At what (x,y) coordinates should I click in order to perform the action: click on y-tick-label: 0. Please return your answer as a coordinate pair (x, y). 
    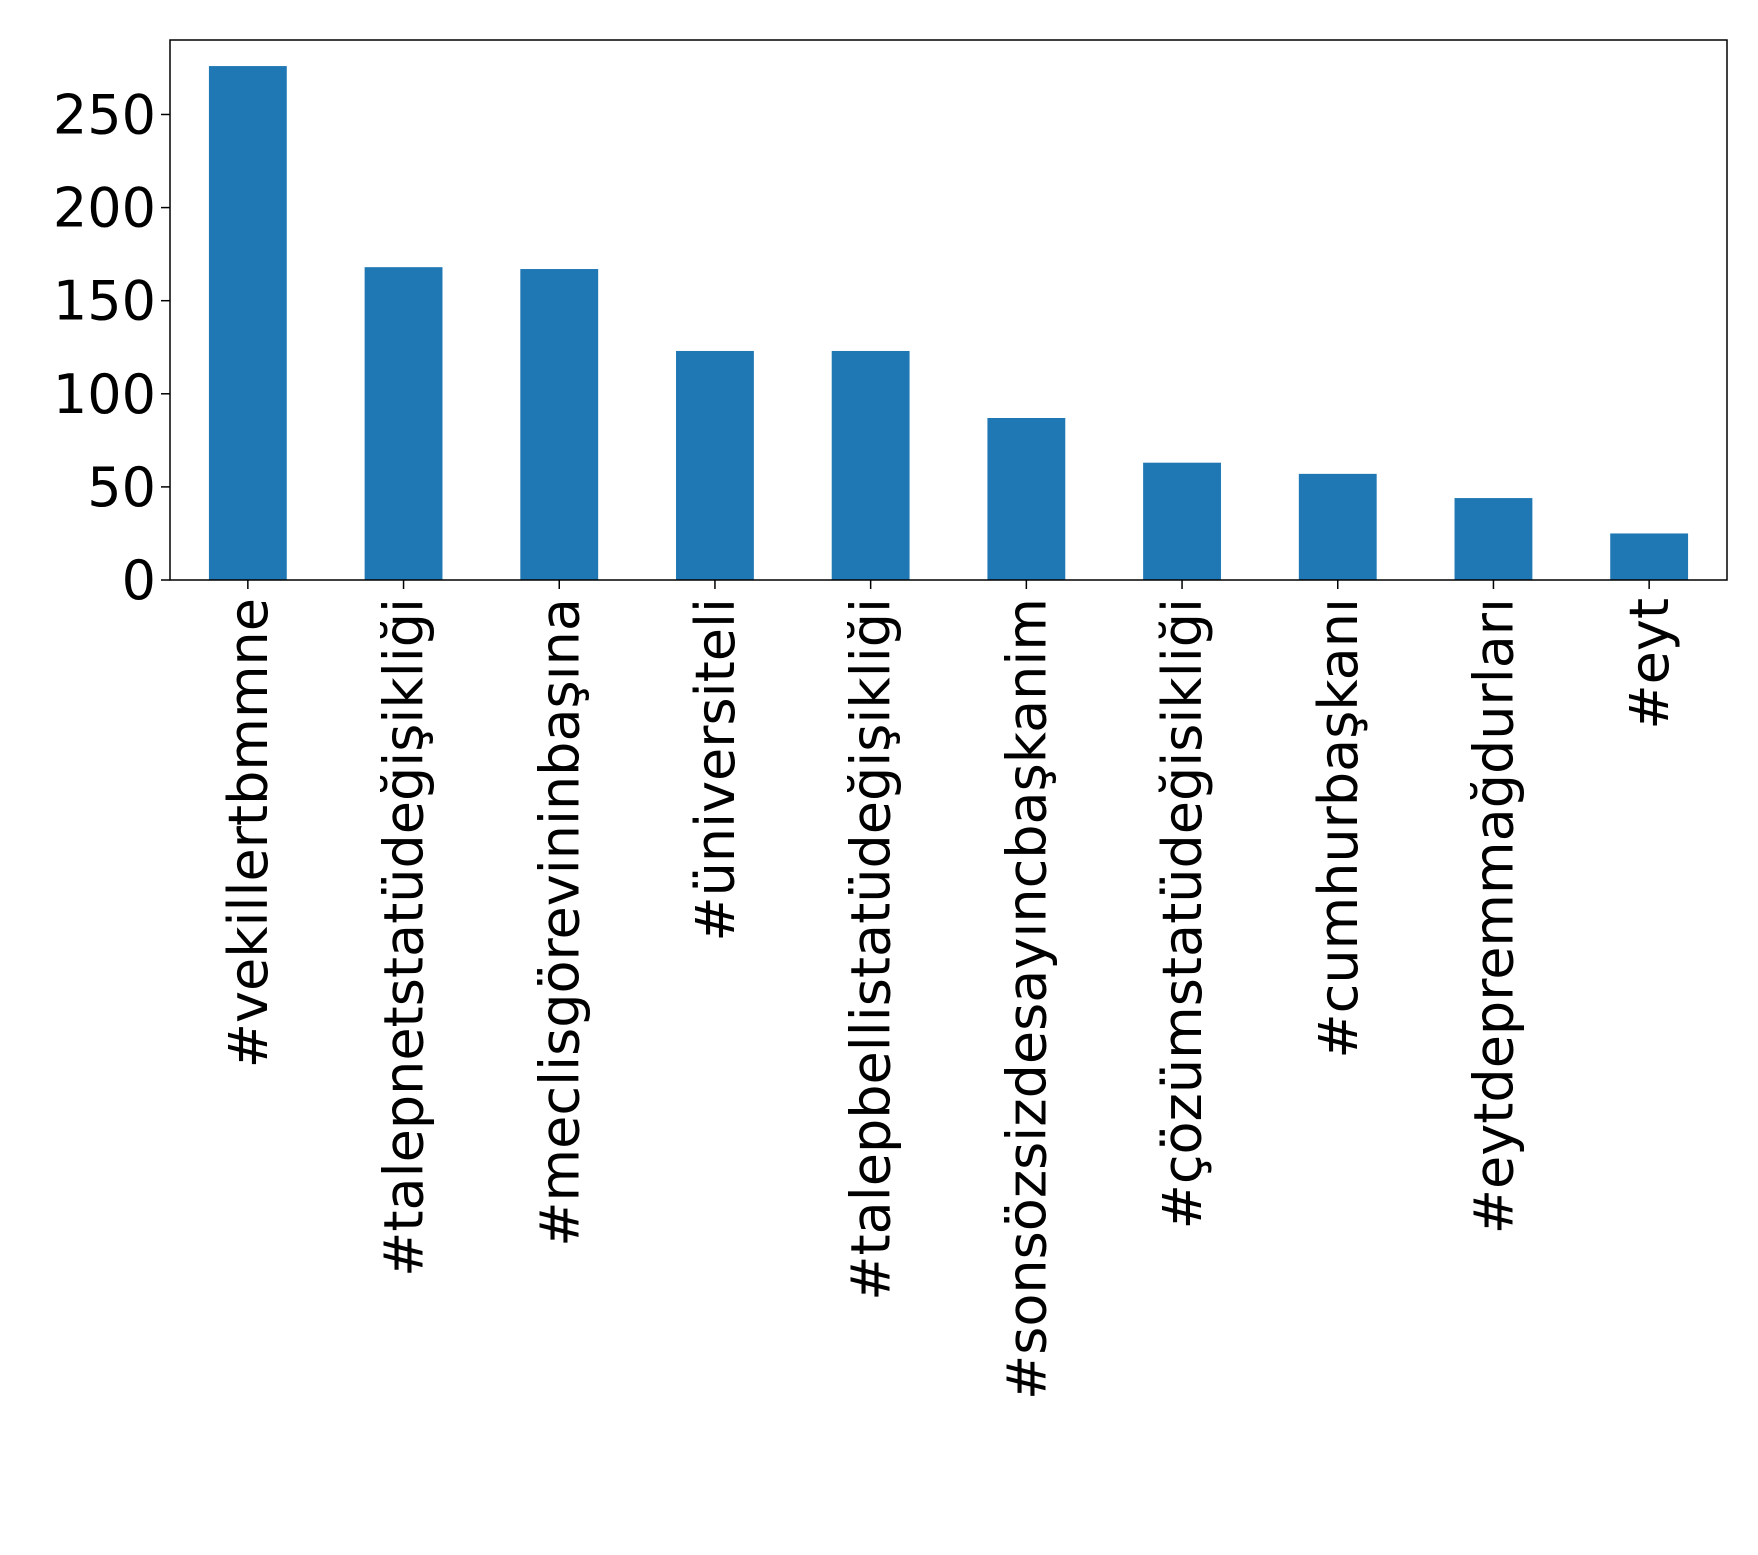
    Looking at the image, I should click on (139, 580).